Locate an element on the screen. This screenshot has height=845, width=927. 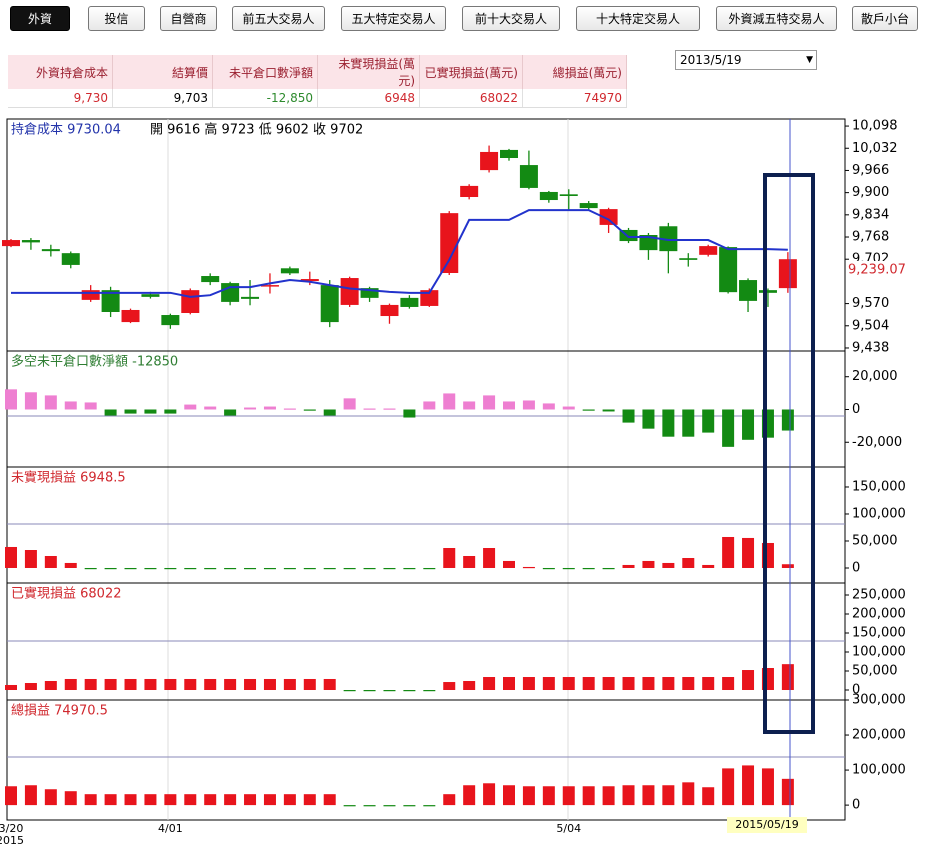
dropdown-arrow: ▼ is located at coordinates (809, 60).